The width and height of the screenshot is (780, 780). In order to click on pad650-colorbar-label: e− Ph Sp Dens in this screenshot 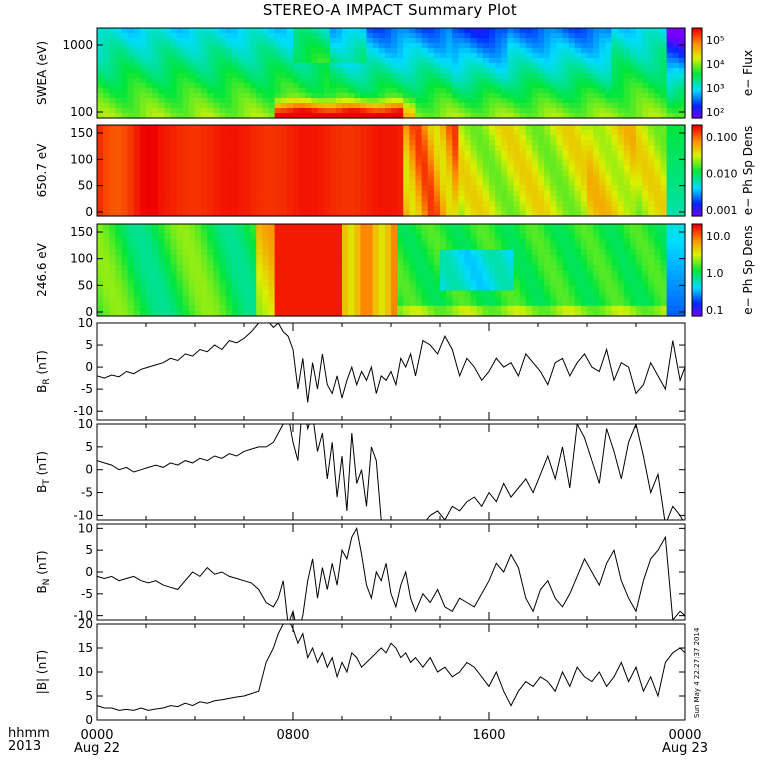, I will do `click(748, 170)`.